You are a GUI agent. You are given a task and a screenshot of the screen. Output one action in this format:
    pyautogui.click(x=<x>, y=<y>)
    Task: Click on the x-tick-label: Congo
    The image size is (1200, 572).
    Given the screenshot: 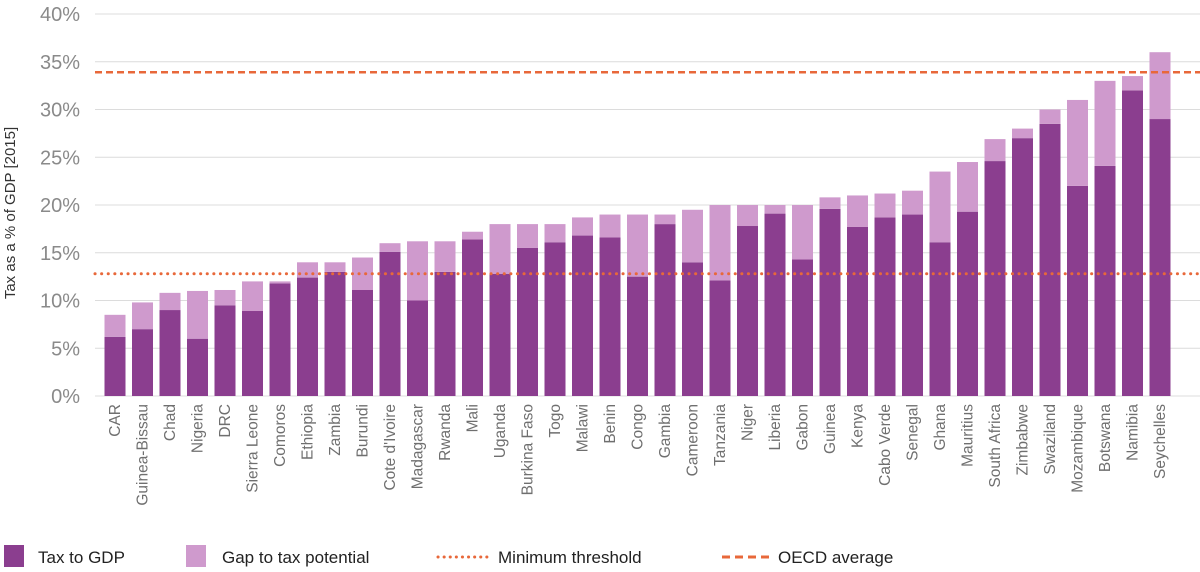 What is the action you would take?
    pyautogui.click(x=638, y=427)
    